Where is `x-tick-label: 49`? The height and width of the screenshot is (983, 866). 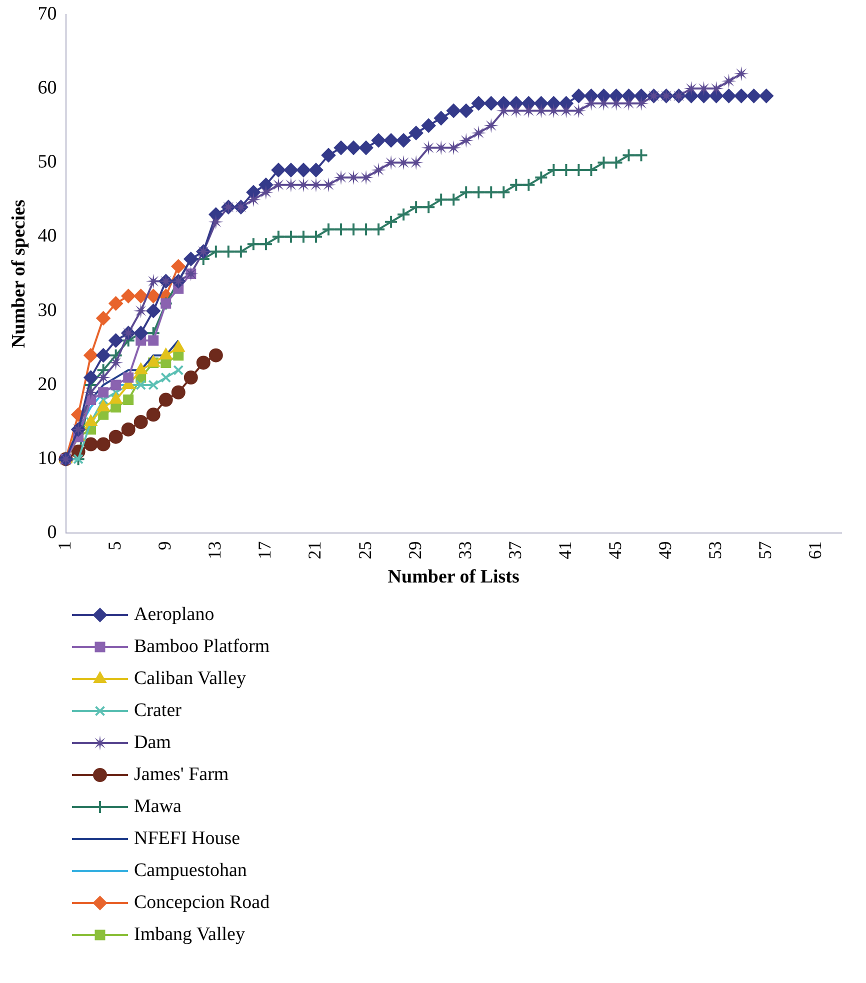
x-tick-label: 49 is located at coordinates (665, 550).